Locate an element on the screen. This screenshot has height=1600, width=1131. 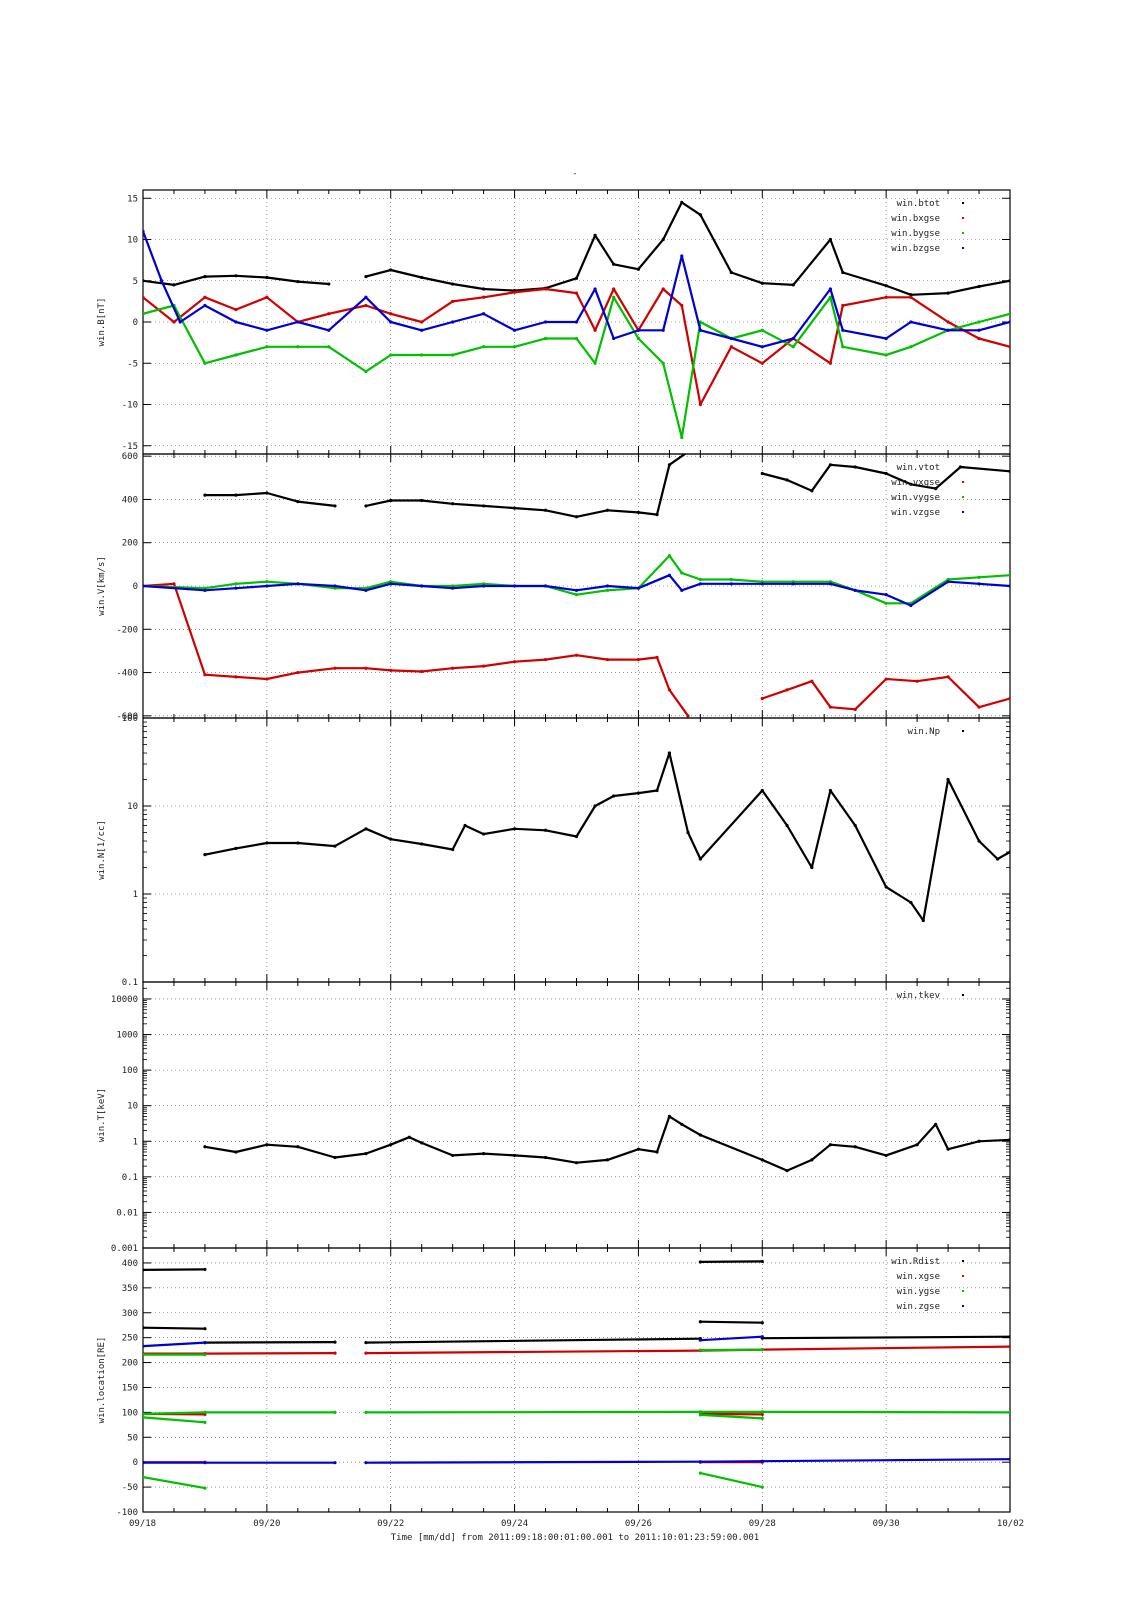
legend-location: win.Rdist win.xgse win.ygse win.zgse is located at coordinates (927, 1284).